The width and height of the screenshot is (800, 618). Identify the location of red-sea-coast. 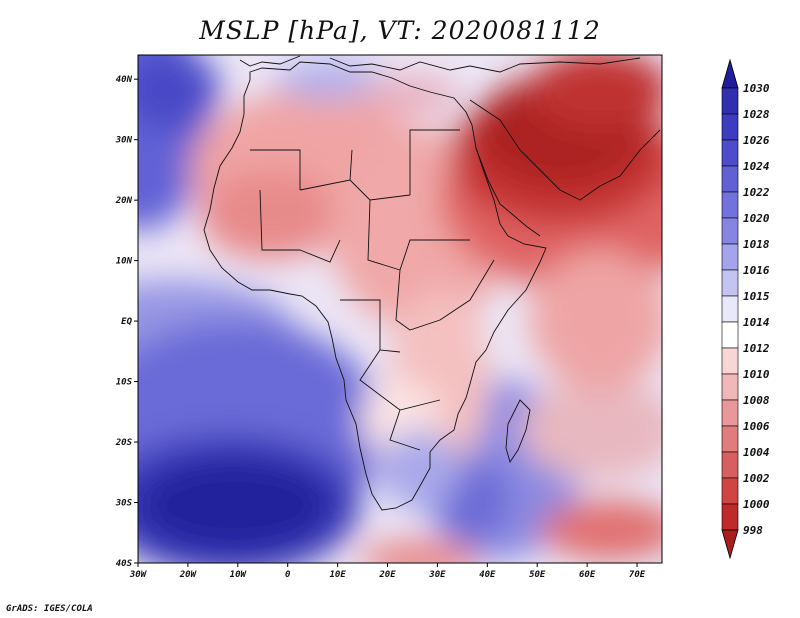
(508, 192).